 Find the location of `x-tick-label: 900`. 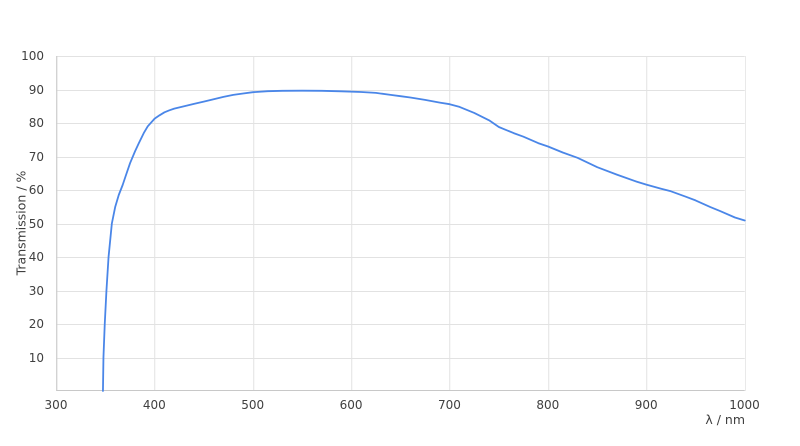

x-tick-label: 900 is located at coordinates (646, 405).